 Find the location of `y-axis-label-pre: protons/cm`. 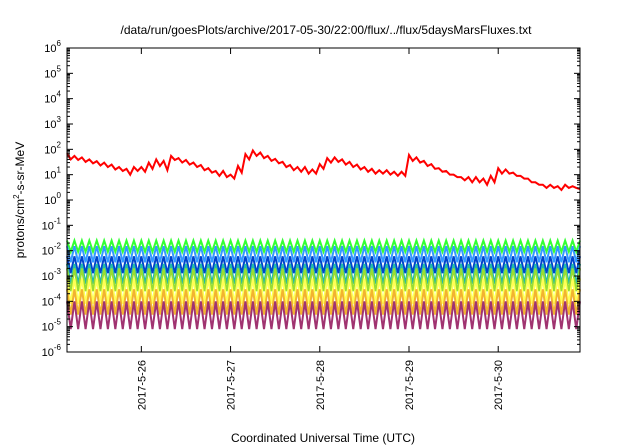

y-axis-label-pre: protons/cm is located at coordinates (20, 228).